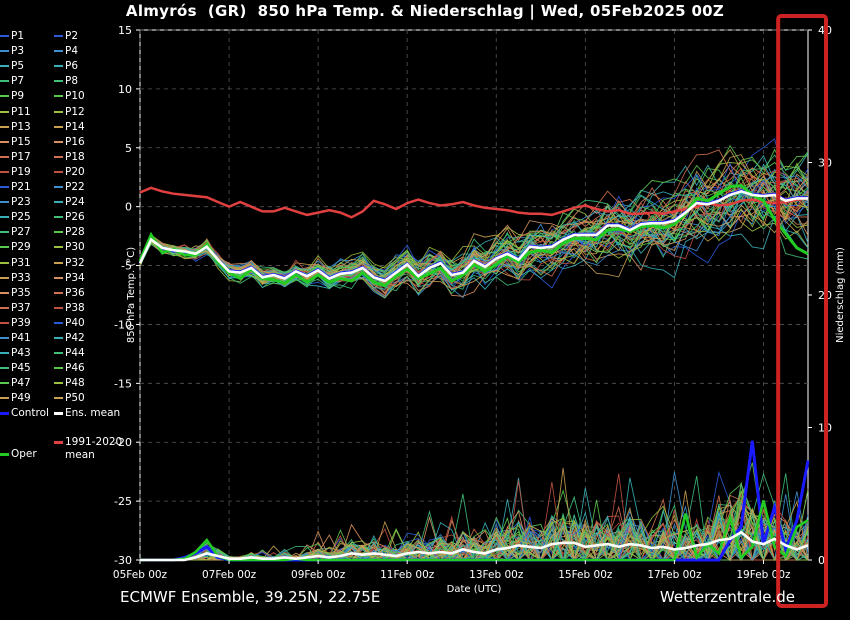  I want to click on legend-label: P43, so click(21, 353).